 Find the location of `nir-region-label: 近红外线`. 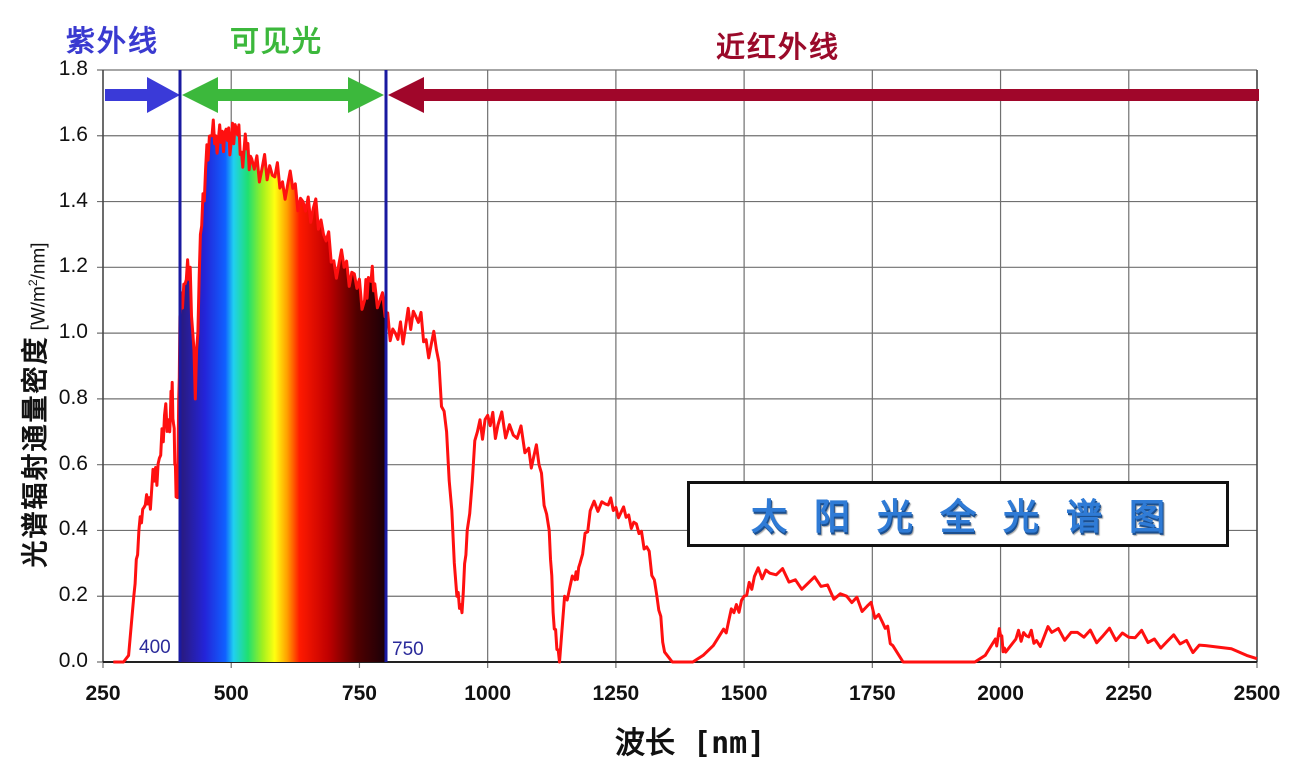

nir-region-label: 近红外线 is located at coordinates (778, 47).